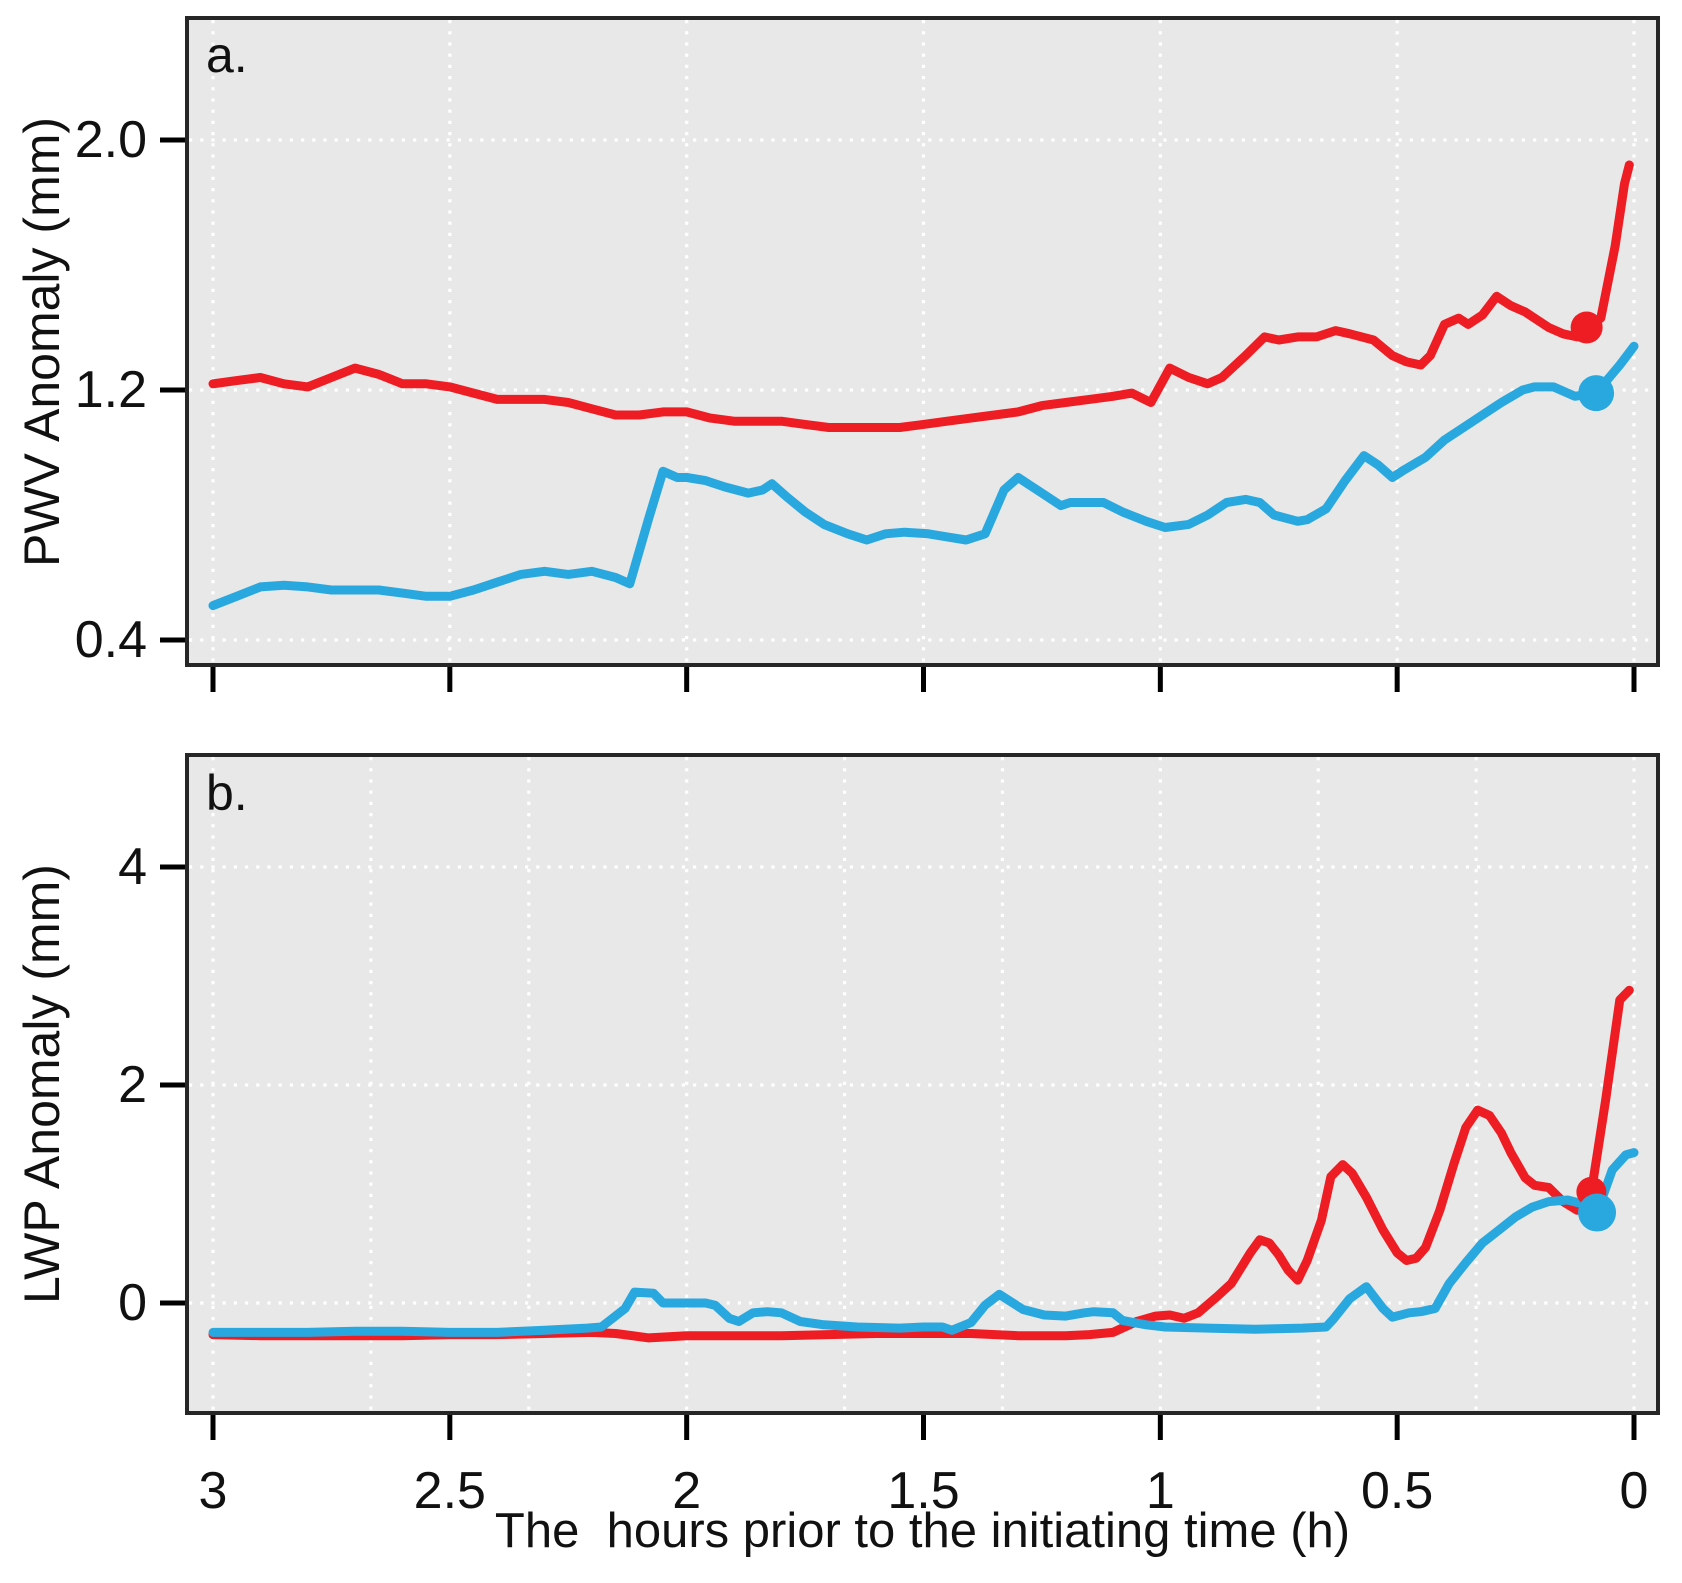 This screenshot has height=1583, width=1682. What do you see at coordinates (1597, 1212) in the screenshot?
I see `blue-series-end-dot-b` at bounding box center [1597, 1212].